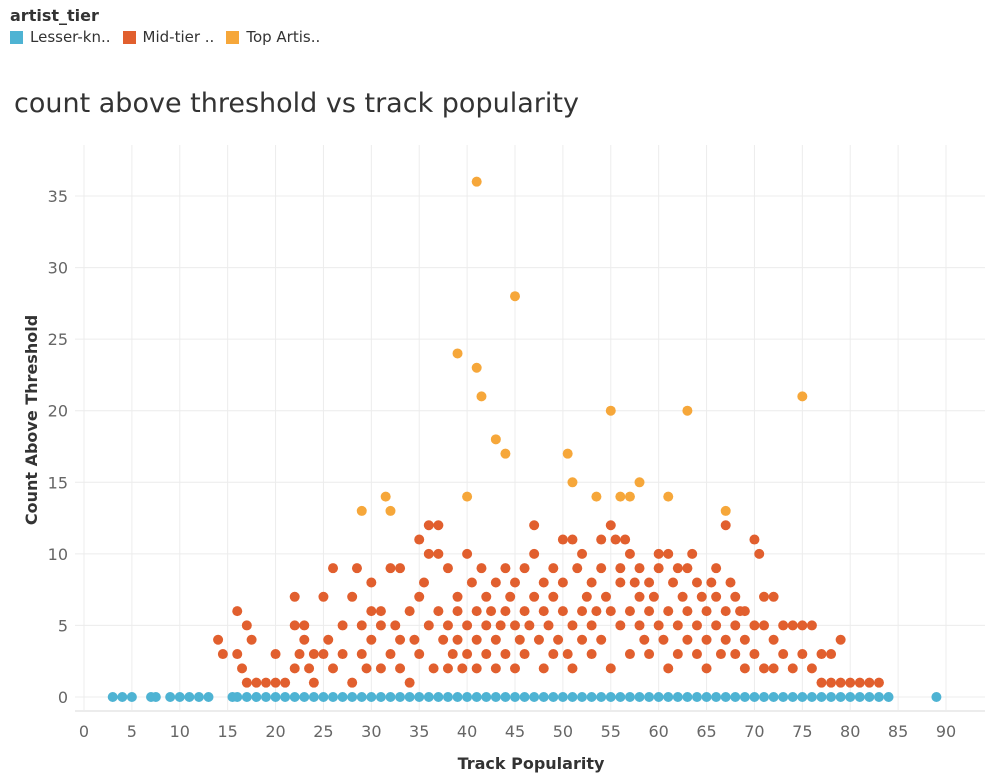 Image resolution: width=990 pixels, height=784 pixels. Describe the element at coordinates (178, 37) in the screenshot. I see `legend-label: Mid-tier ..` at that location.